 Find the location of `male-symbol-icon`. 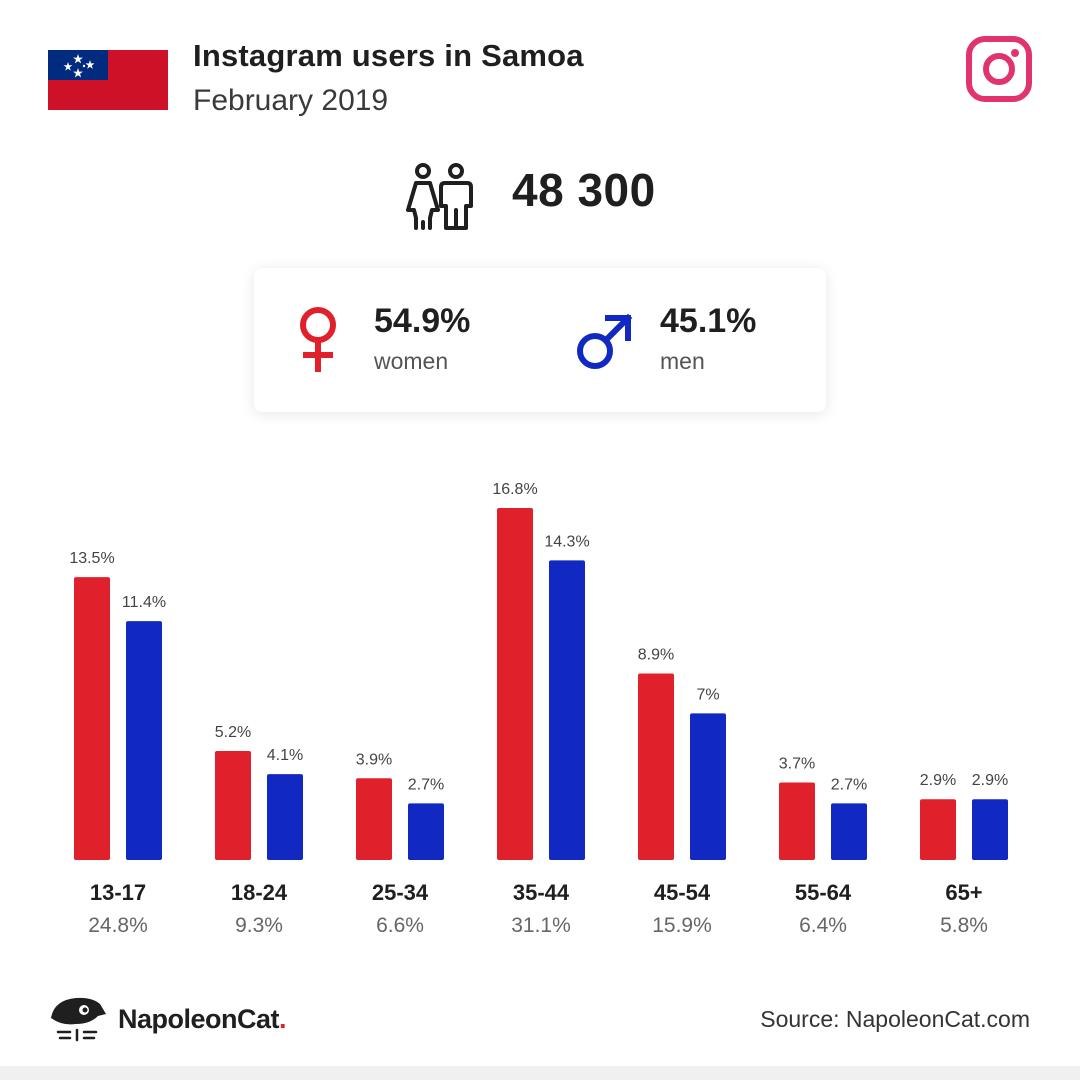

male-symbol-icon is located at coordinates (605, 341).